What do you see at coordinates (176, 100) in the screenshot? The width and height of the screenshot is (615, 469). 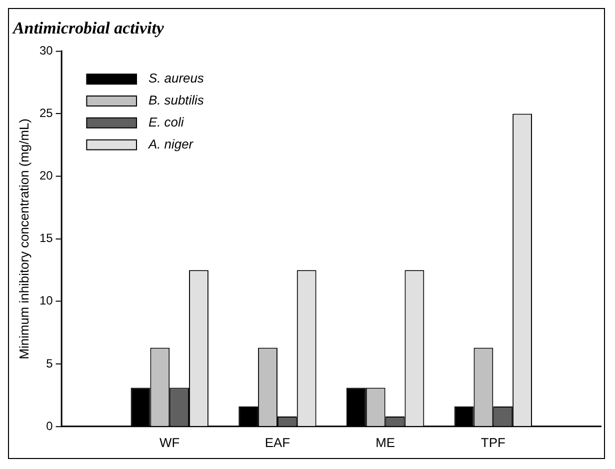 I see `legend-label: B. subtilis` at bounding box center [176, 100].